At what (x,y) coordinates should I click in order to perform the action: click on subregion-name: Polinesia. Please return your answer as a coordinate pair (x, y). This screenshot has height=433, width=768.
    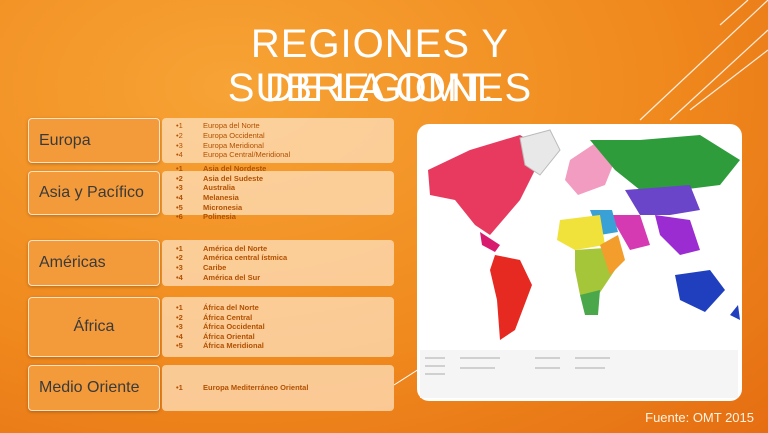
    Looking at the image, I should click on (219, 217).